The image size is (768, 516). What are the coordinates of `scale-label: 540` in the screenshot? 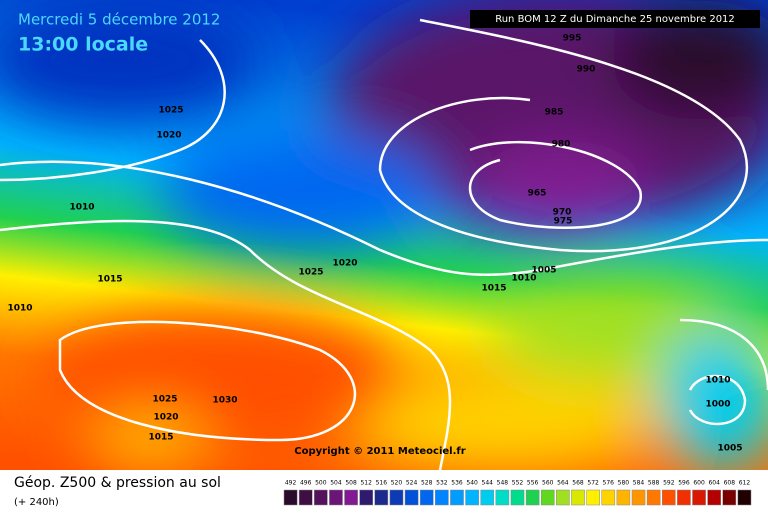 It's located at (472, 483).